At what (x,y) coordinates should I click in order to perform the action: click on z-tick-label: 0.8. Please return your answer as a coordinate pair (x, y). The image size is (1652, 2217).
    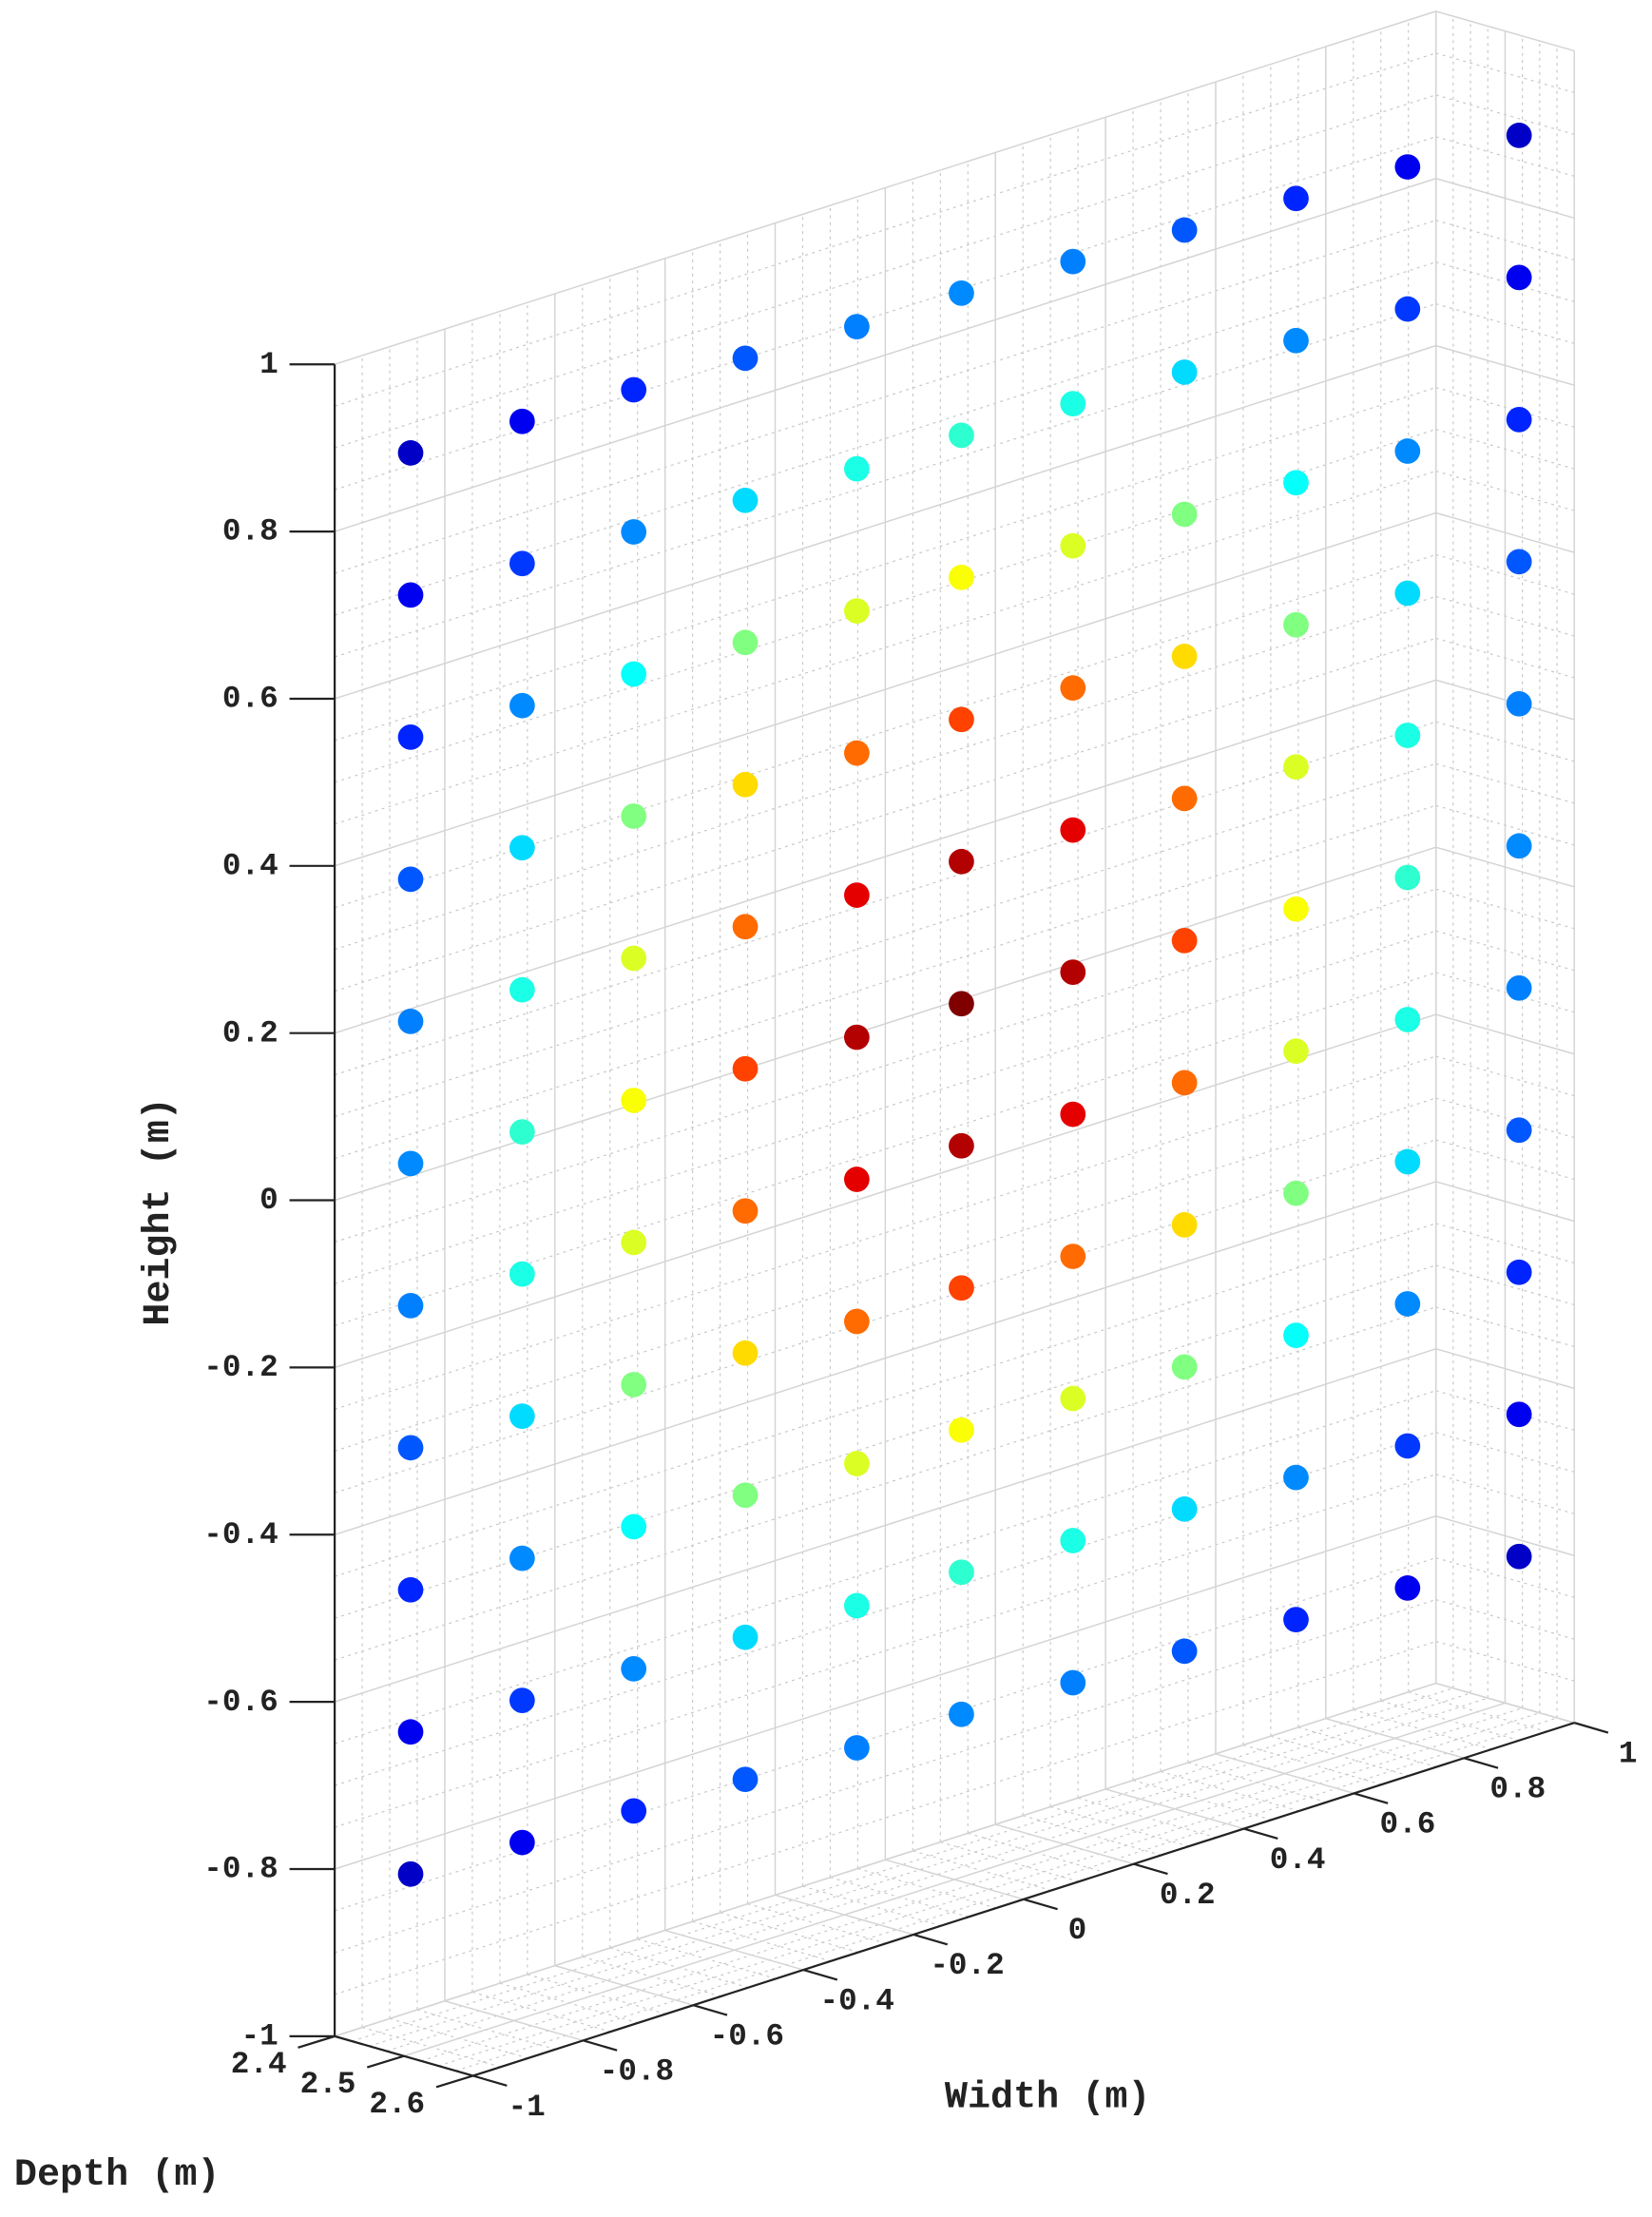
    Looking at the image, I should click on (251, 531).